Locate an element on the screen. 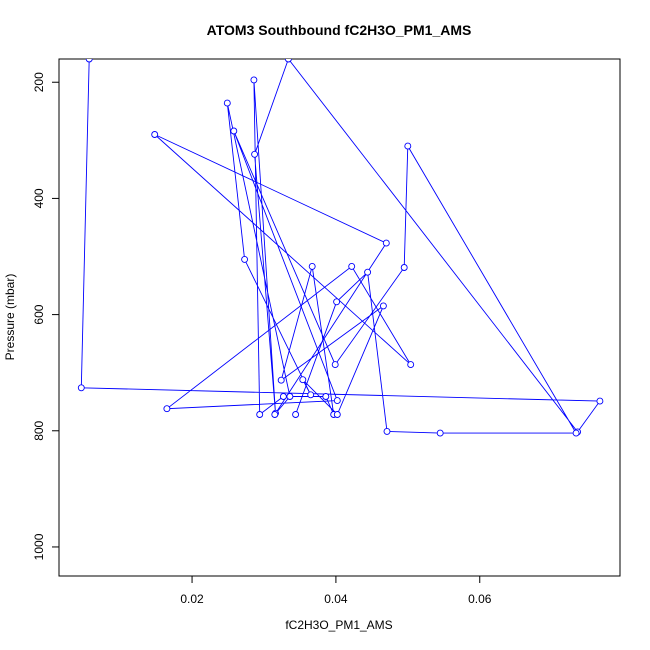 The width and height of the screenshot is (650, 650). y-axis-label: Pressure (mbar) is located at coordinates (10, 317).